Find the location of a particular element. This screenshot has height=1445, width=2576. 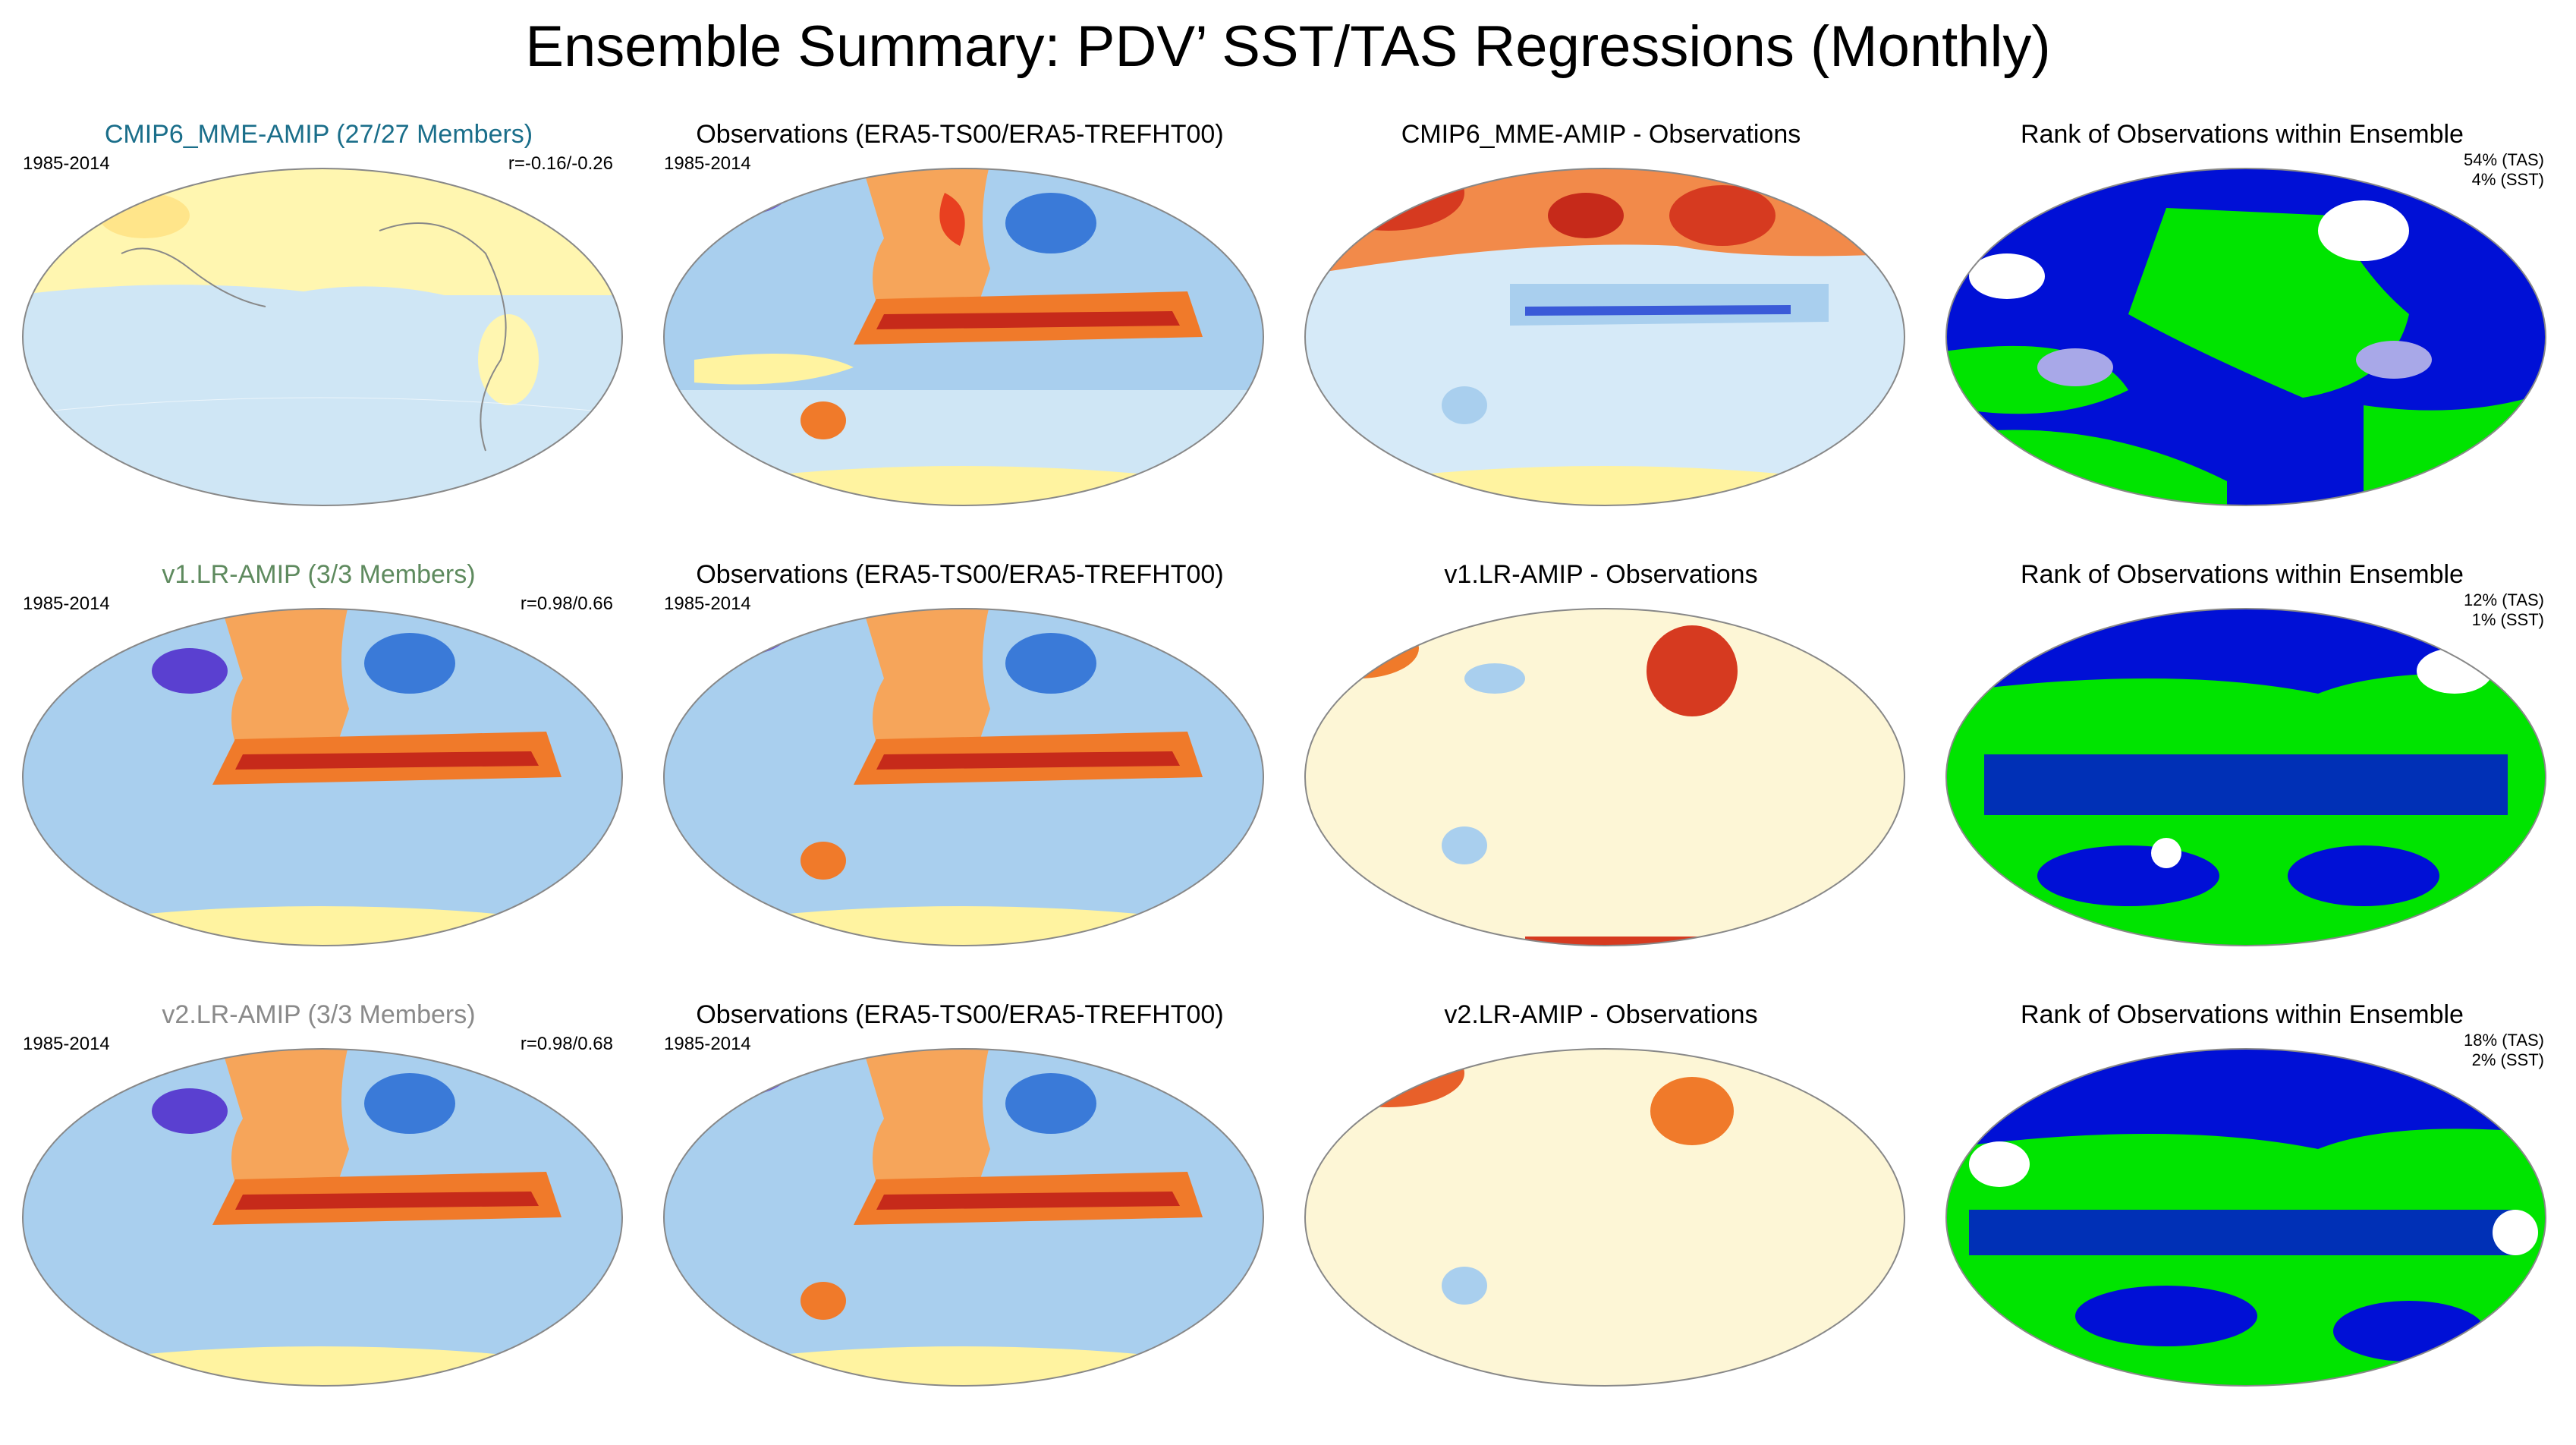

panel-title: v1.LR-AMIP - Observations is located at coordinates (1601, 574).